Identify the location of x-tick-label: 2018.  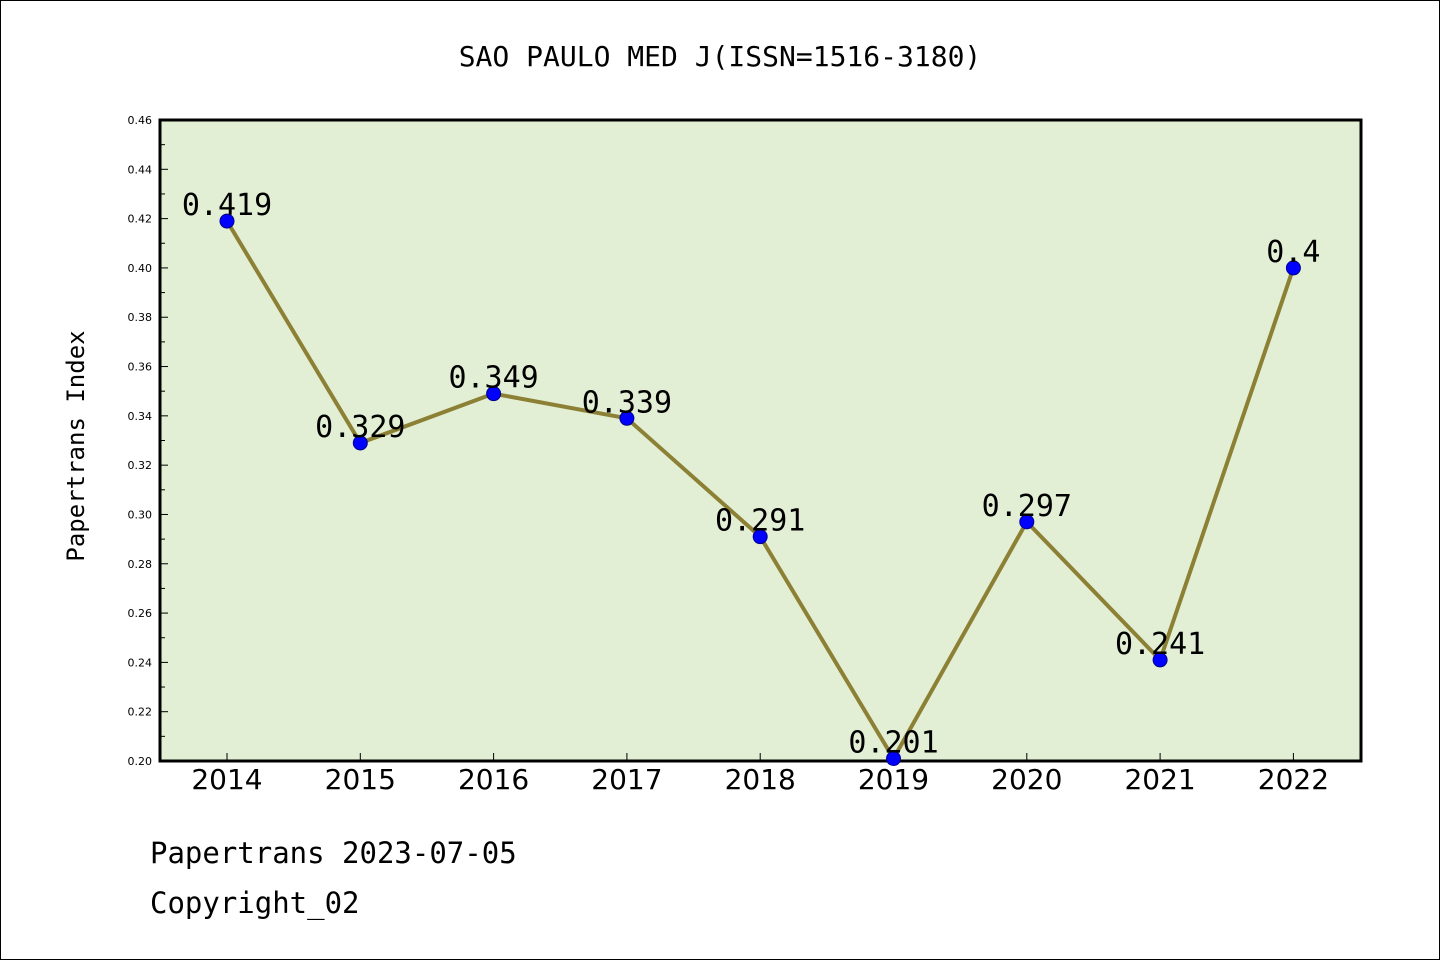
(760, 779).